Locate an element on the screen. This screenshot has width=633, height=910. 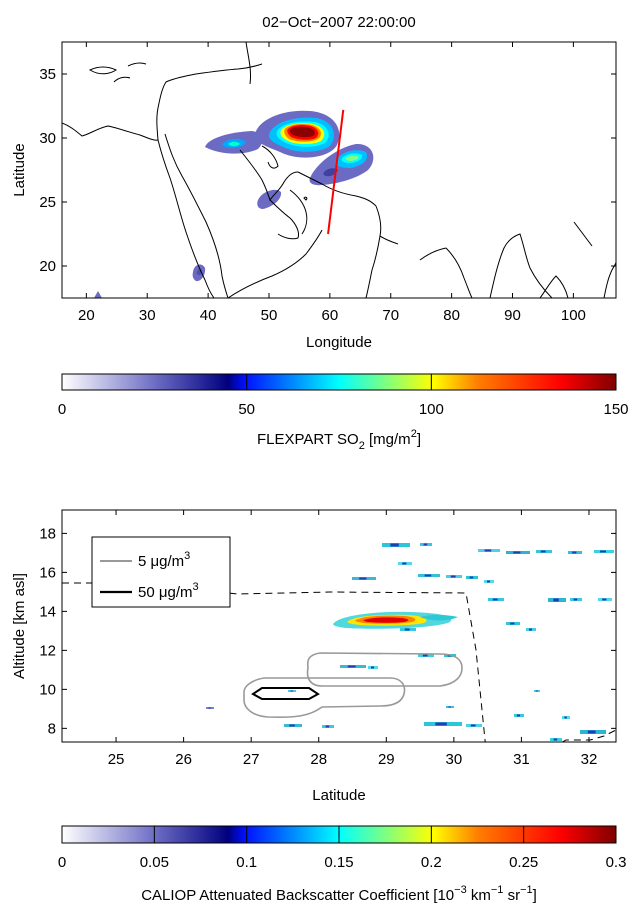
colorbar-tick-label: 150 is located at coordinates (615, 409).